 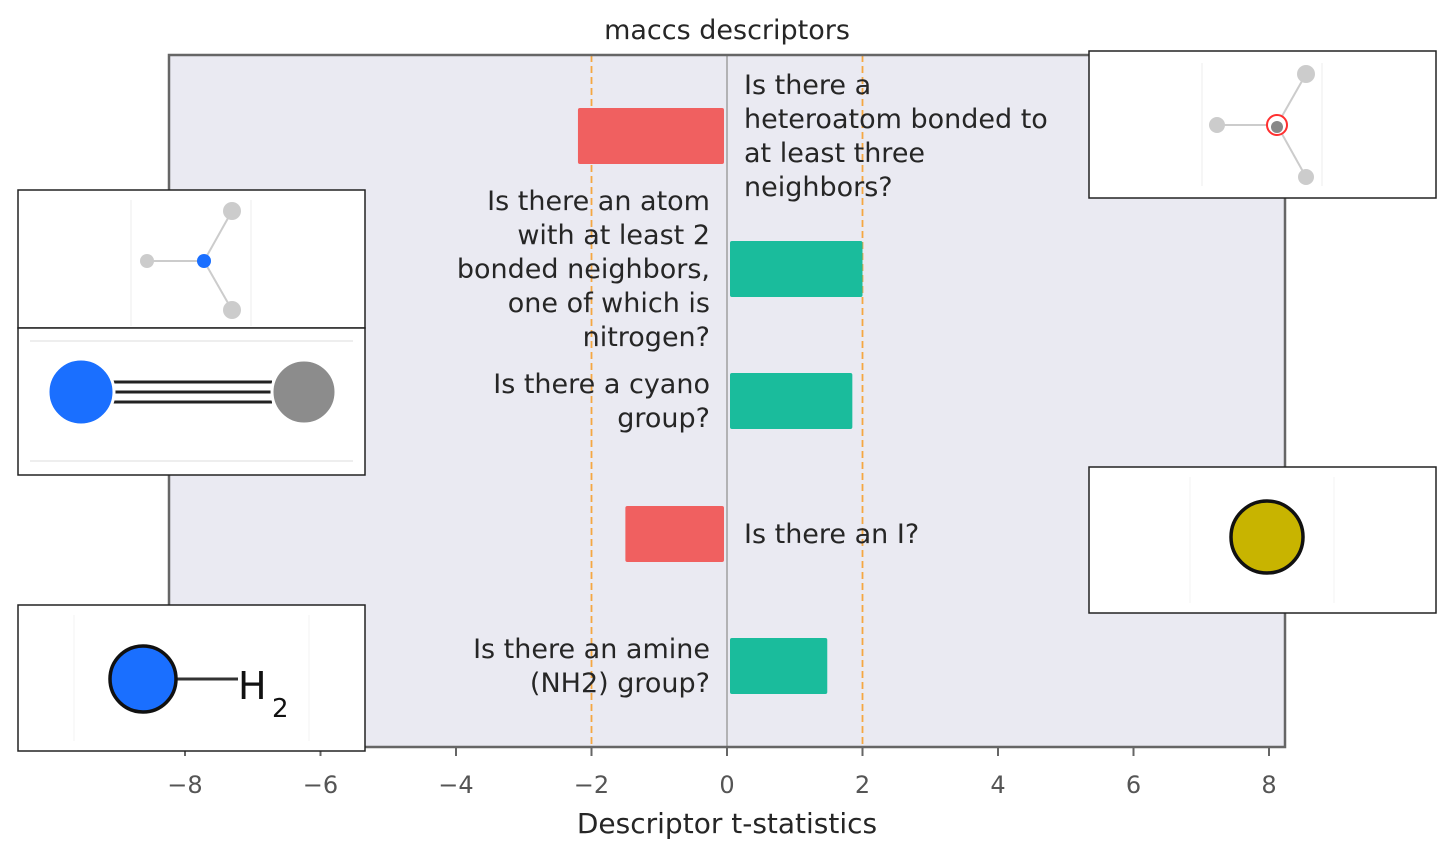 I want to click on x-tick-label: −6, so click(x=320, y=785).